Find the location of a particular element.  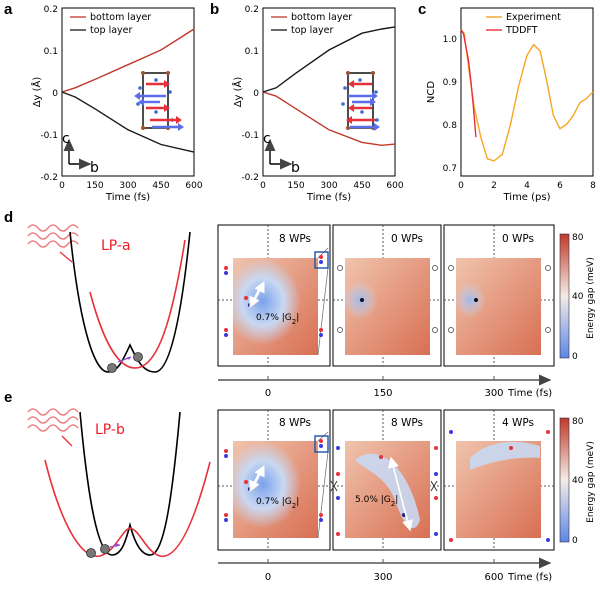

laser-pulse-icon is located at coordinates (53, 236).